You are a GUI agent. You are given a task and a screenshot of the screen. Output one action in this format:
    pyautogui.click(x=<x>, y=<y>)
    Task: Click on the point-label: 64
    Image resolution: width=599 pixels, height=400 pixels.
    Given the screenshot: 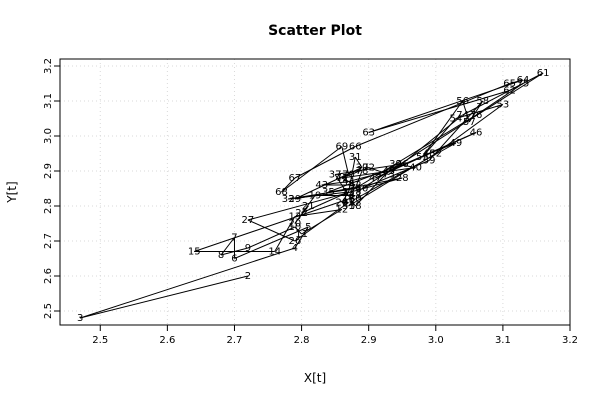 What is the action you would take?
    pyautogui.click(x=523, y=80)
    